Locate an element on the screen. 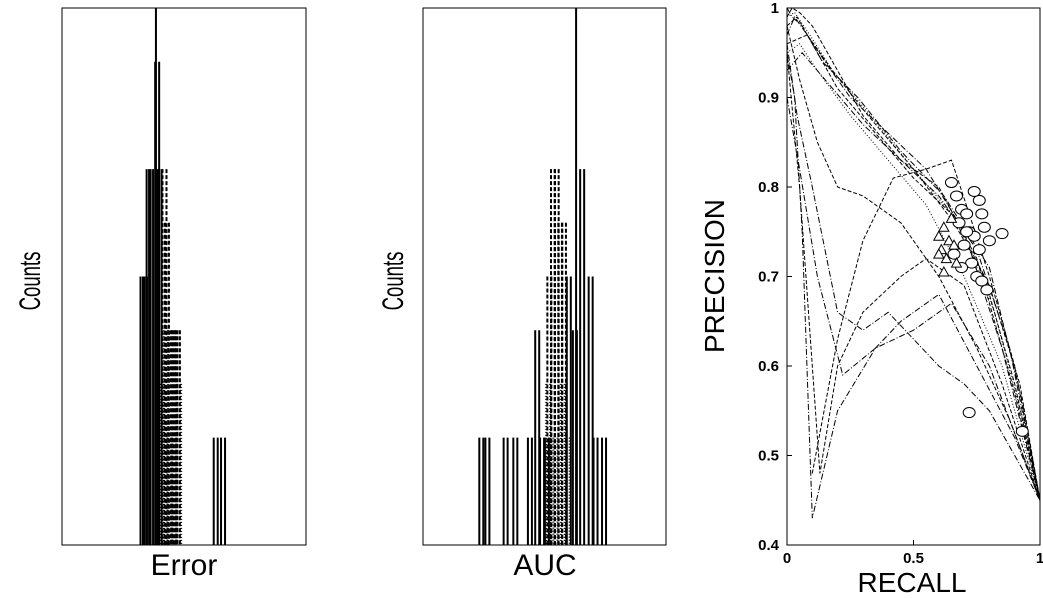 This screenshot has width=1043, height=598. auc-ylabel: Counts is located at coordinates (394, 281).